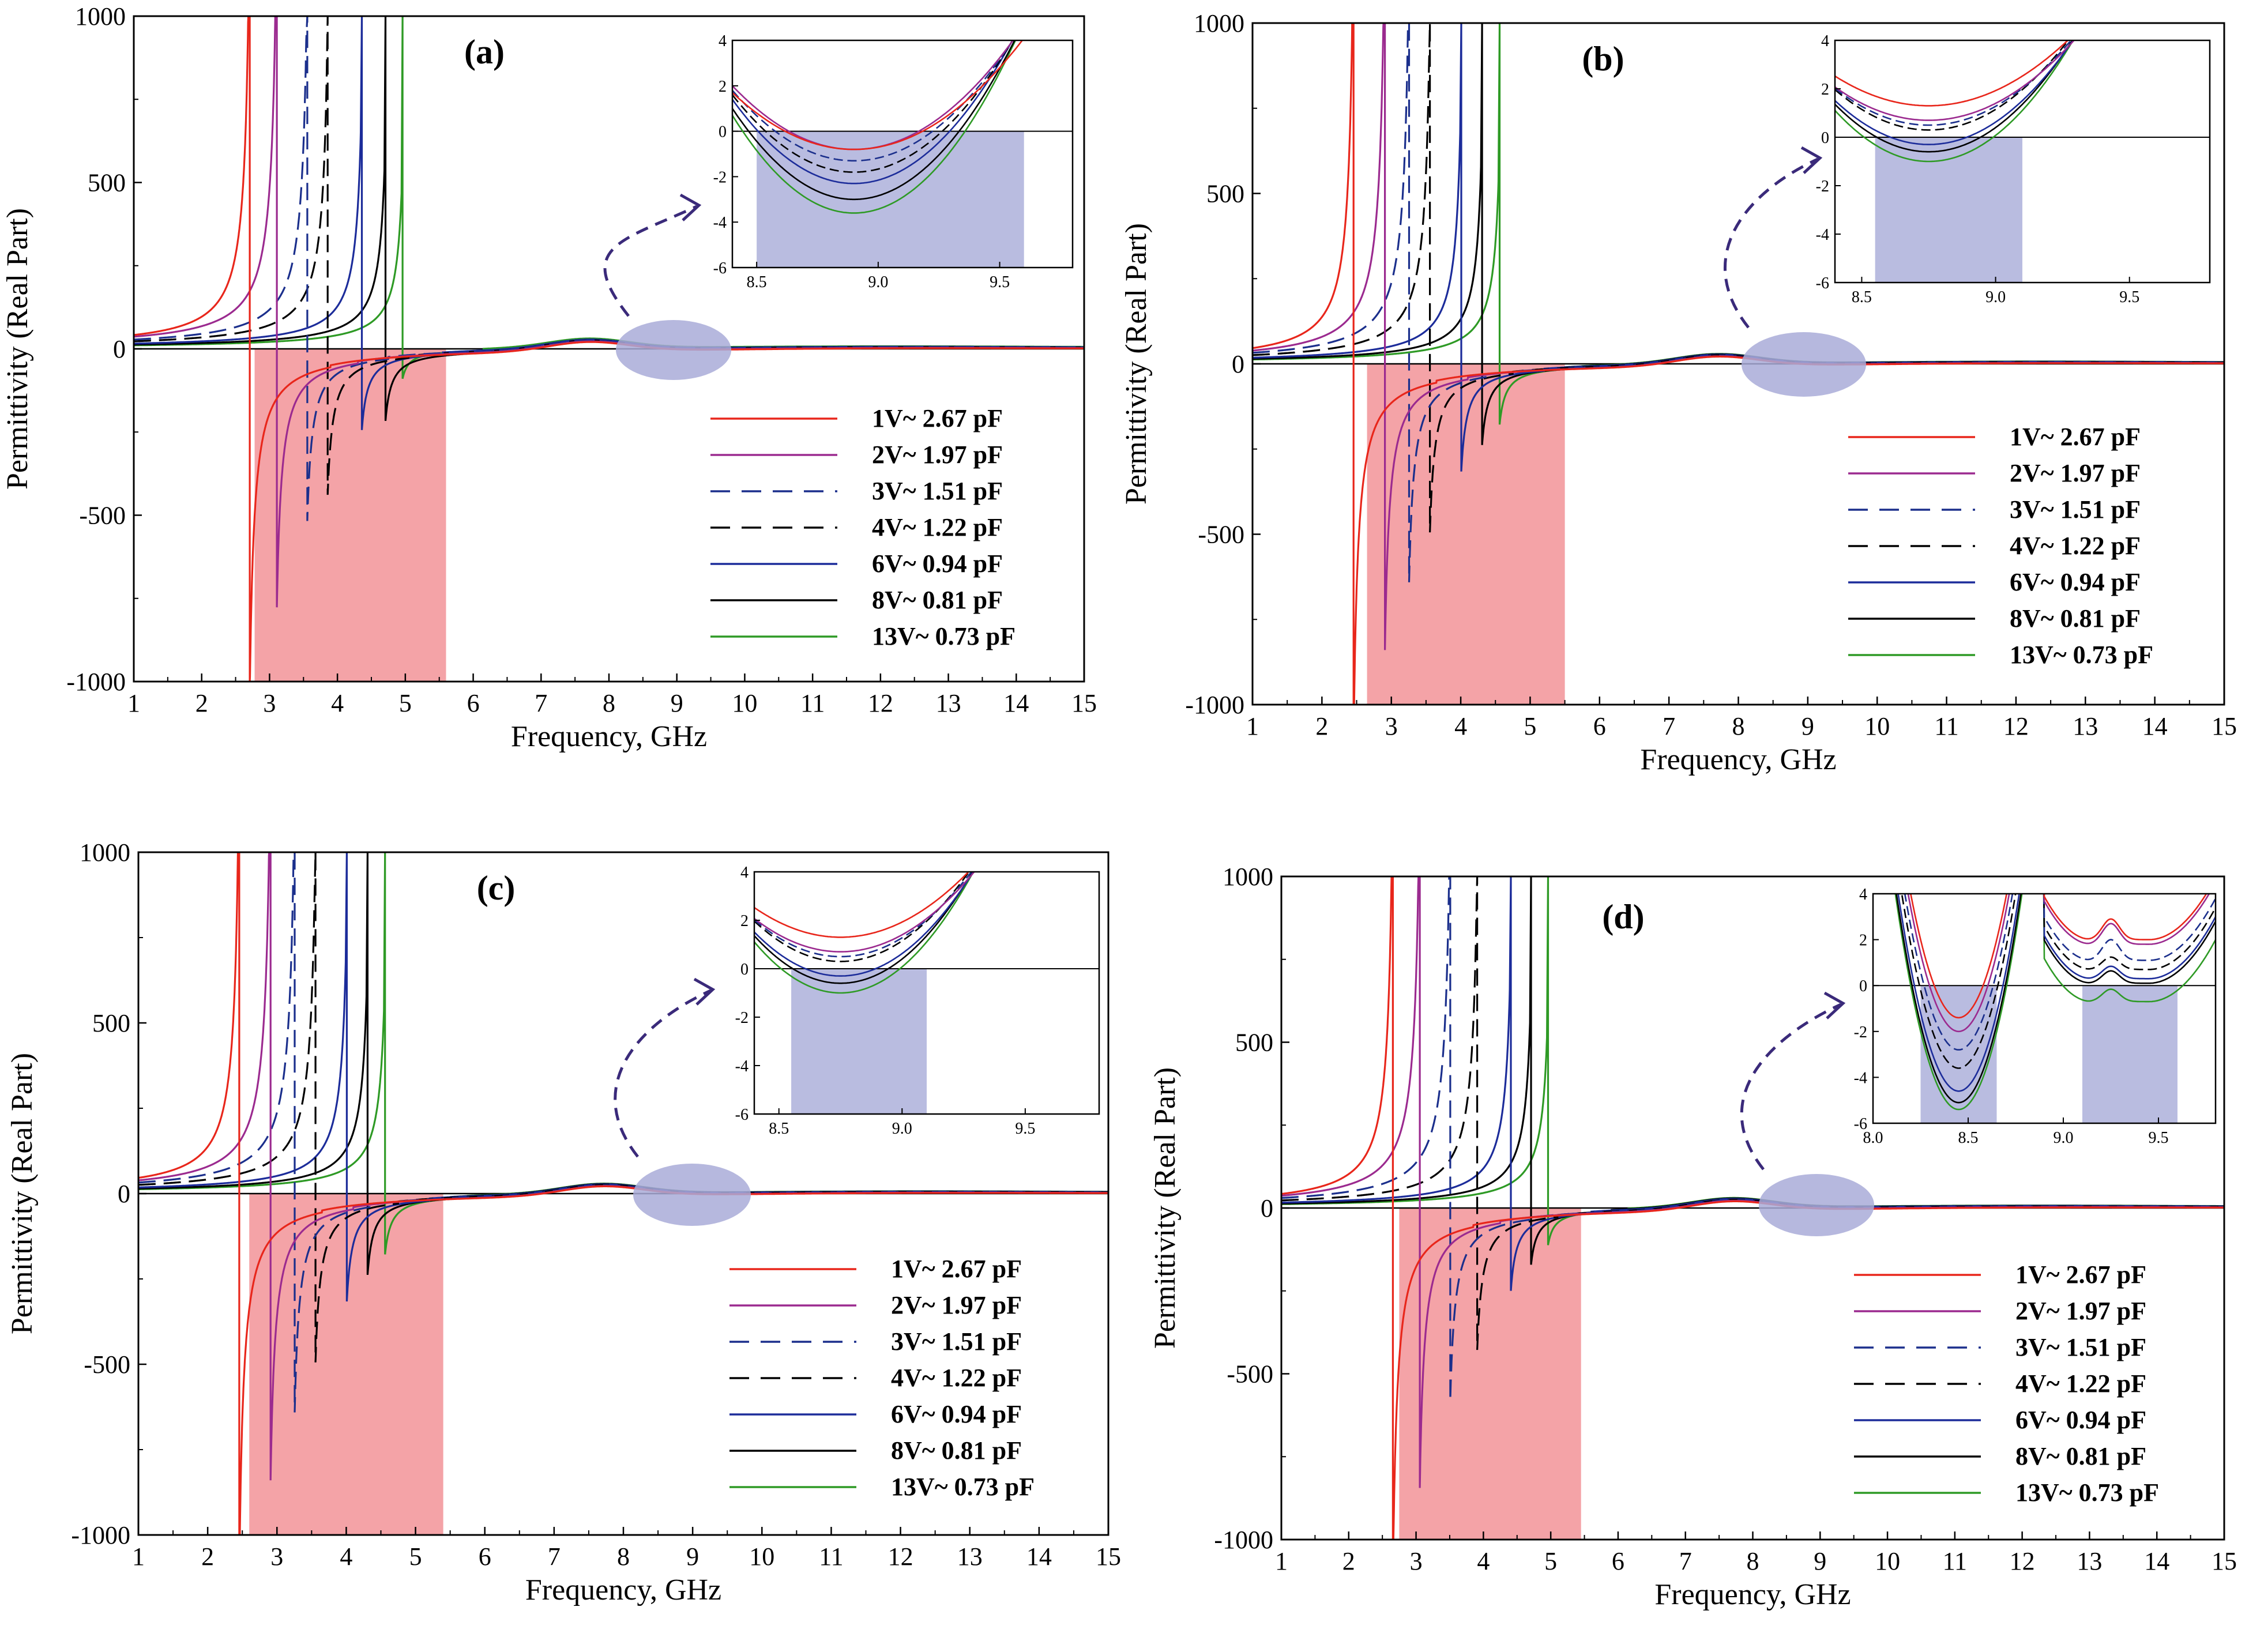  What do you see at coordinates (1267, 1208) in the screenshot?
I see `y-tick-label: 0` at bounding box center [1267, 1208].